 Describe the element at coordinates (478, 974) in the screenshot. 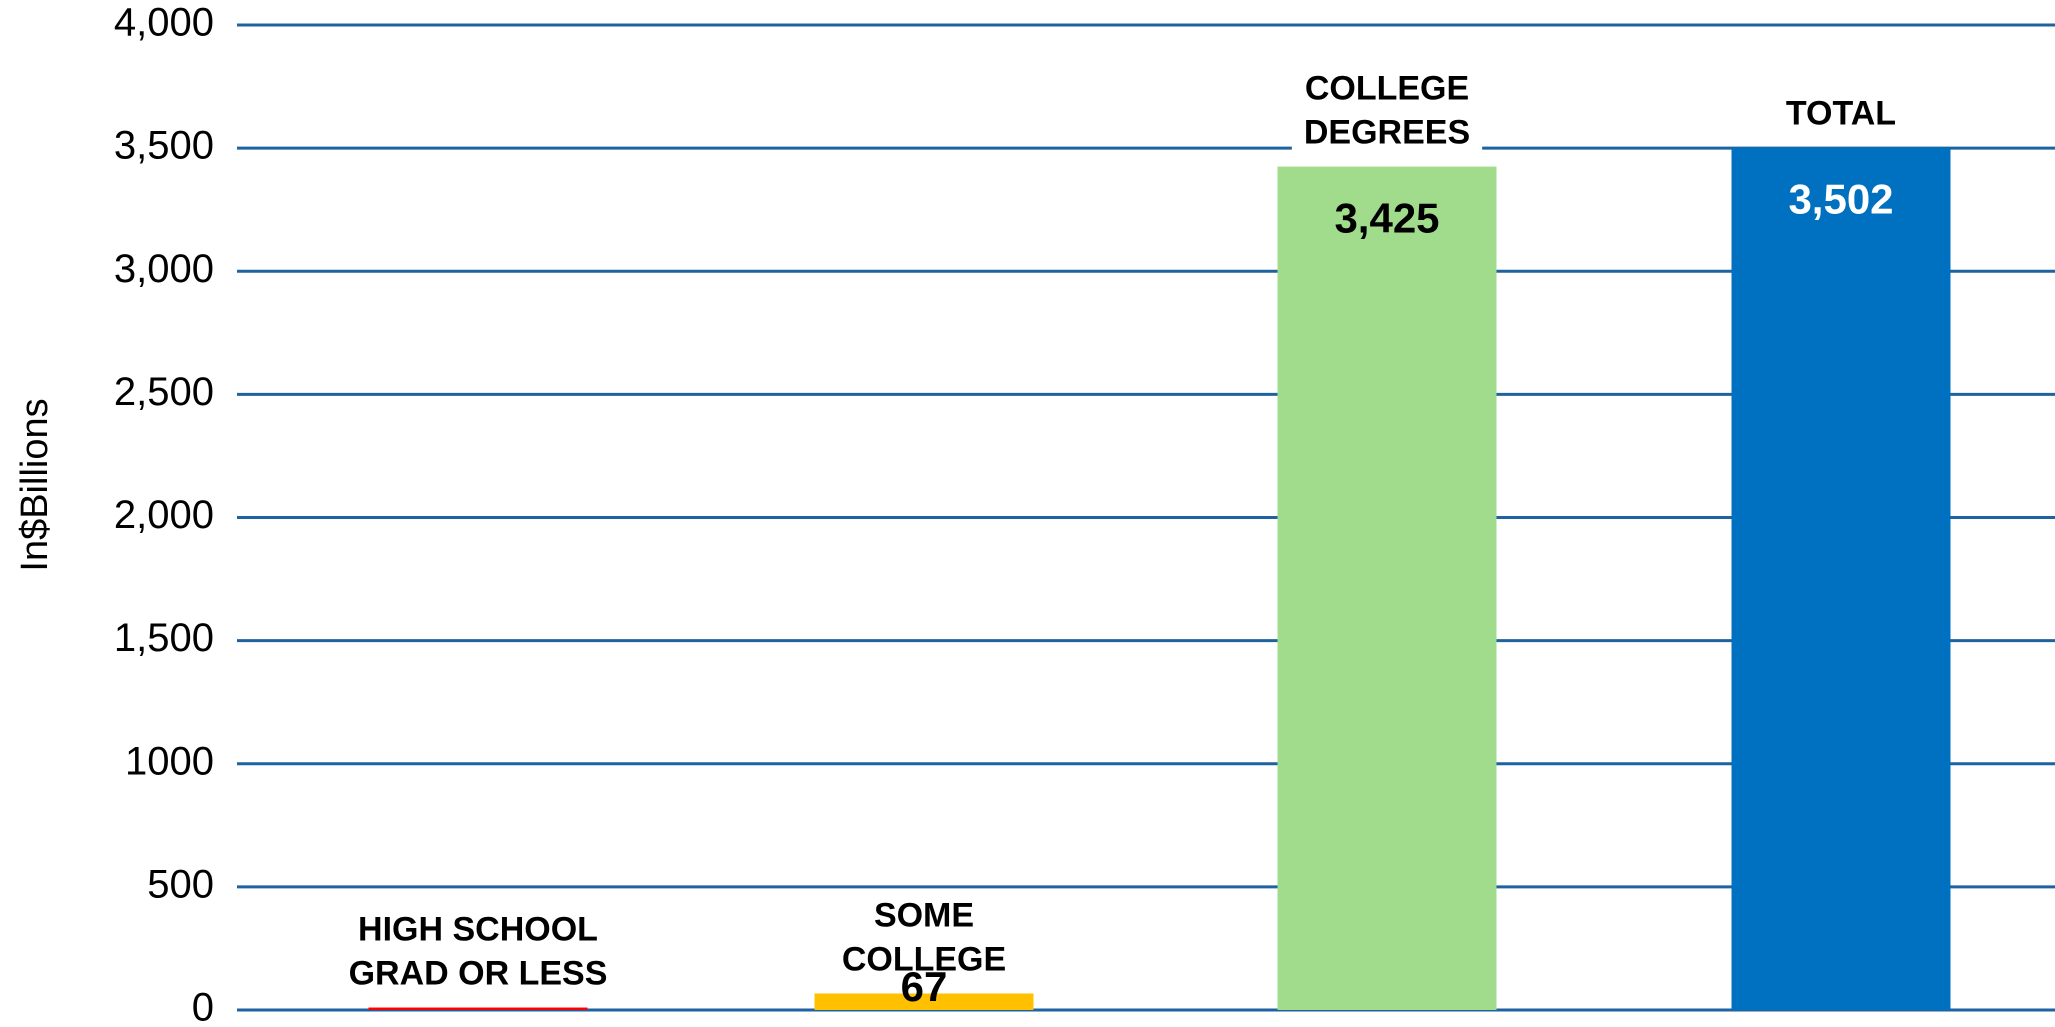

I see `category-label: GRAD OR LESS` at that location.